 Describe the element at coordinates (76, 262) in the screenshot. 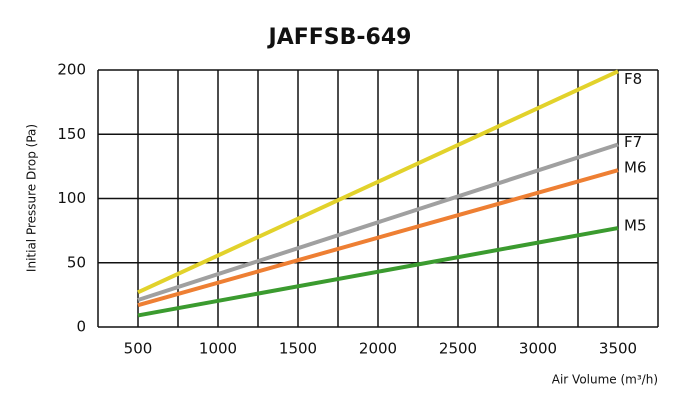

I see `y-tick-label: 50` at that location.